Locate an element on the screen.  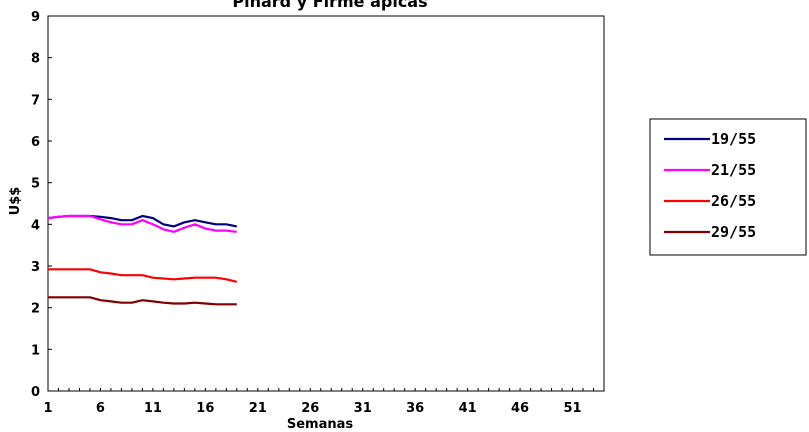
x-tick-label: 36 is located at coordinates (415, 408).